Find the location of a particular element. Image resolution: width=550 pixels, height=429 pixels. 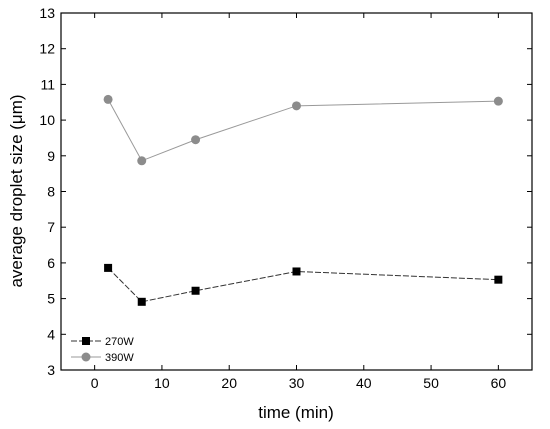

y-tick-label: 12 is located at coordinates (47, 49).